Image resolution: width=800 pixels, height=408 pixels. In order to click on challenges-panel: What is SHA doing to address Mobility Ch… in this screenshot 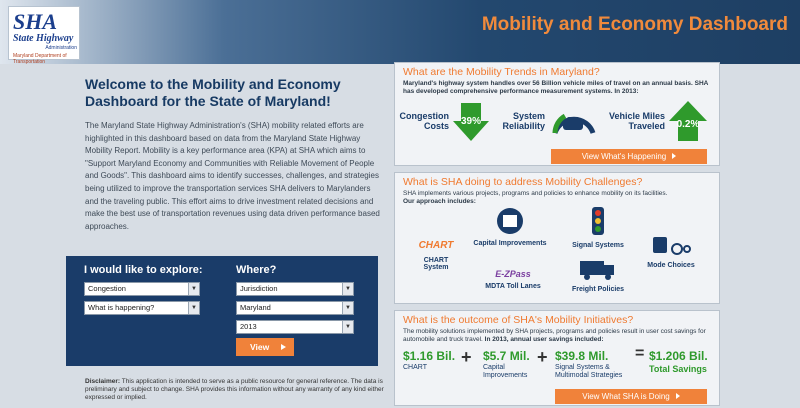, I will do `click(557, 238)`.